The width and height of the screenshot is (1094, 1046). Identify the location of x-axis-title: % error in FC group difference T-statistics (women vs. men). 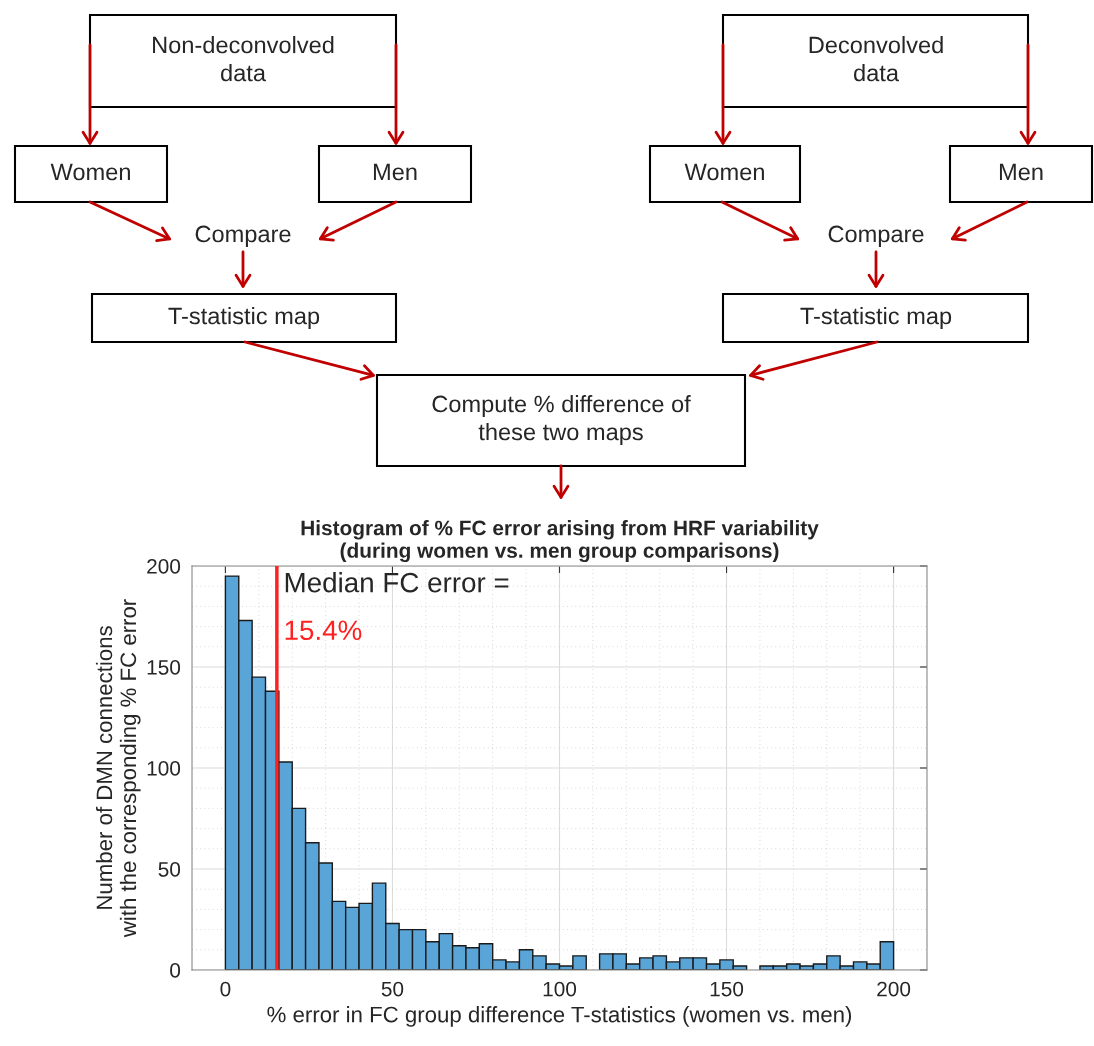
(559, 1016).